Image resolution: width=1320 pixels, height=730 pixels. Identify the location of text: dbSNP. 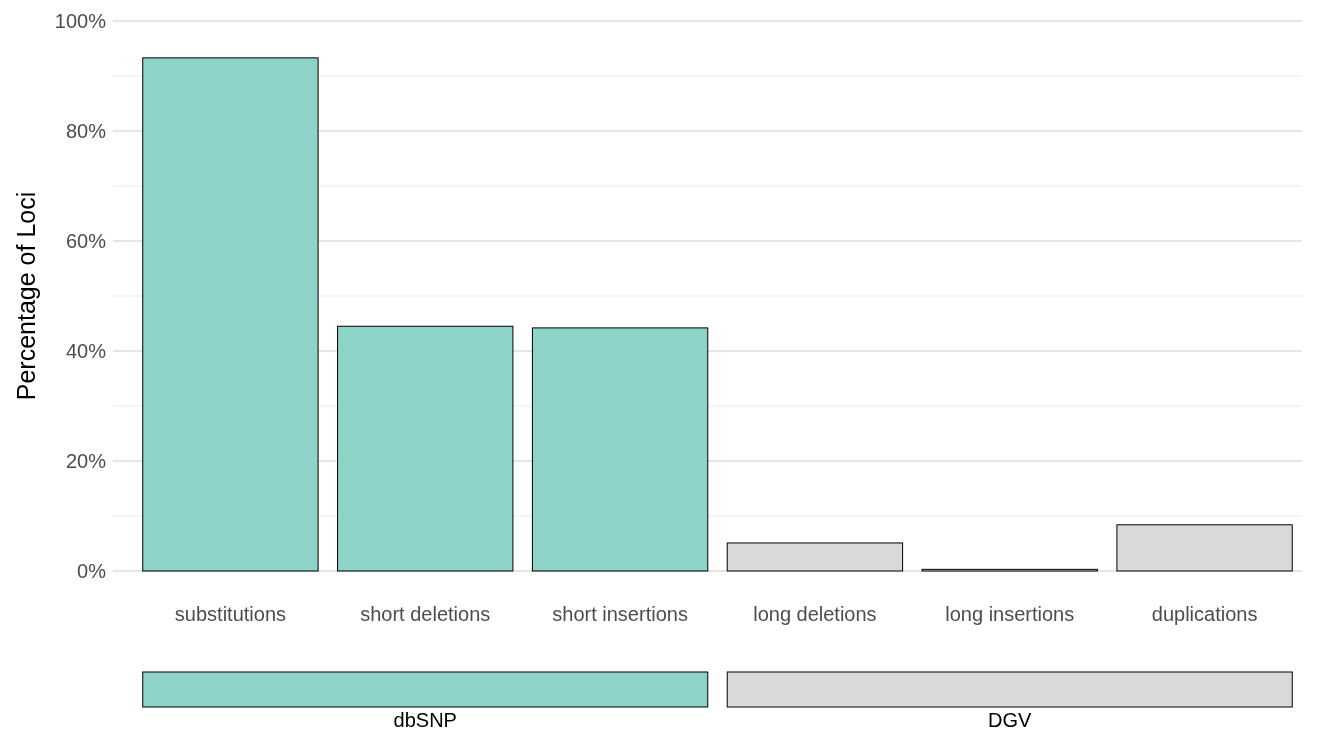
(425, 719).